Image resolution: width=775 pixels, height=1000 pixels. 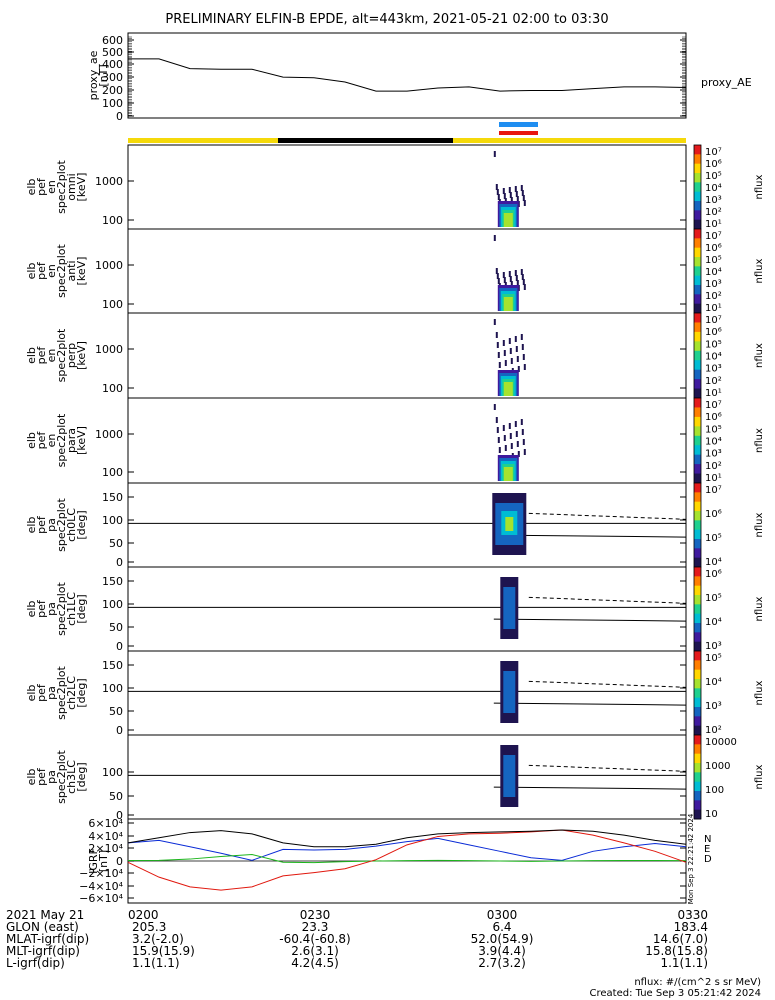 What do you see at coordinates (697, 777) in the screenshot?
I see `colorbar-ch3LC` at bounding box center [697, 777].